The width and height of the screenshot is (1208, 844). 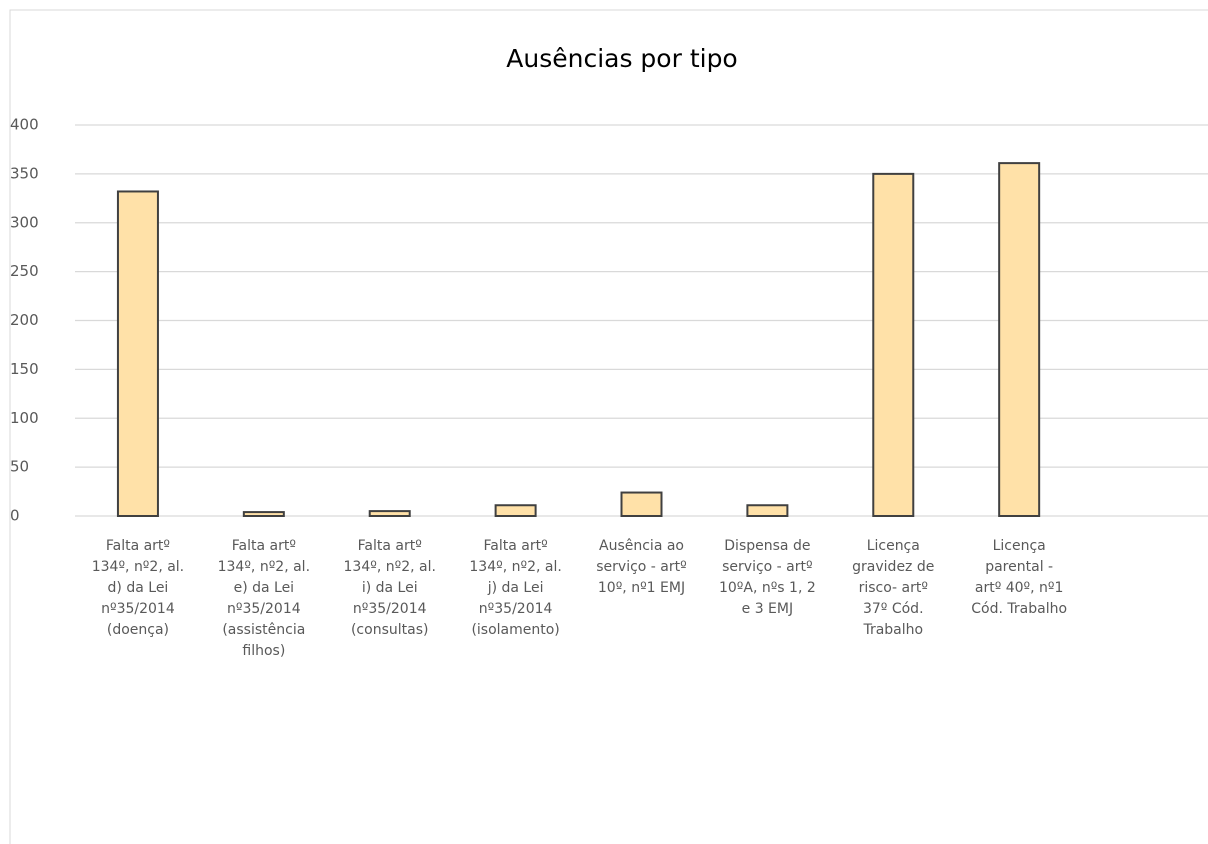 I want to click on y-tick-label: 50, so click(x=19, y=467).